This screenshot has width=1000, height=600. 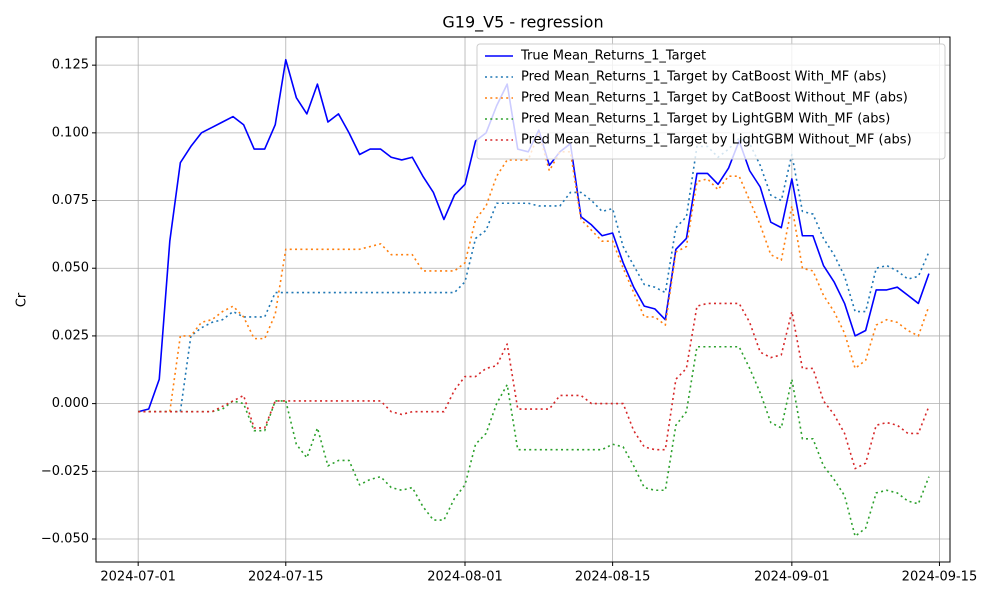 I want to click on y-tick-label: −0.050, so click(x=65, y=538).